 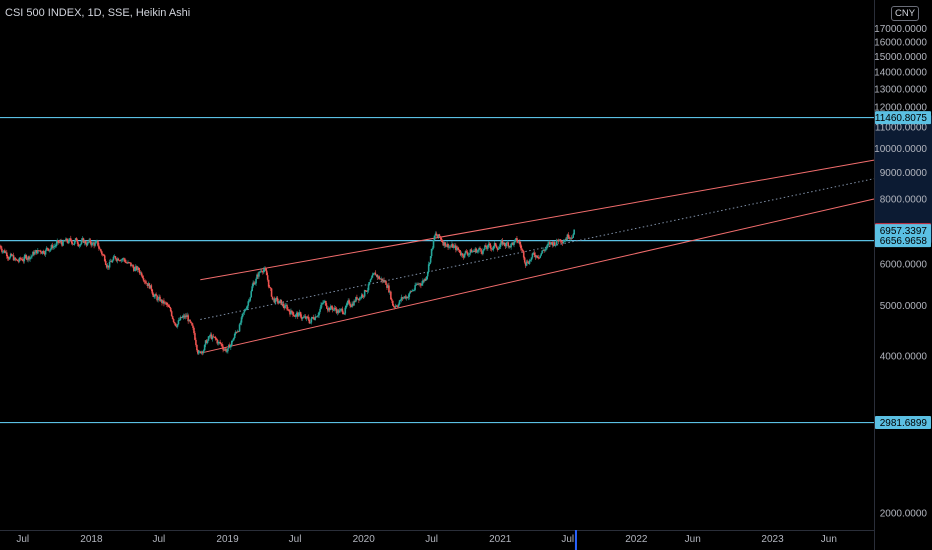 I want to click on price-axis-panel, so click(x=903, y=275).